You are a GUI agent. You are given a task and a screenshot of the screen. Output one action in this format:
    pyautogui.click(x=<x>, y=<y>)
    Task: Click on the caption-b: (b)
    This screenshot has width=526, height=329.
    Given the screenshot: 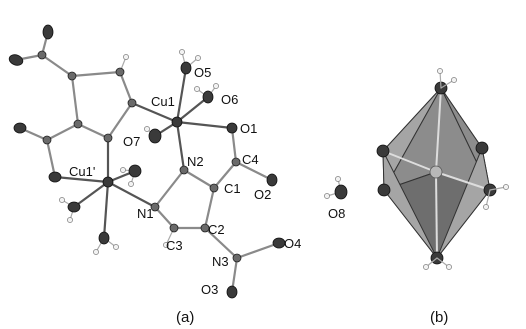 What is the action you would take?
    pyautogui.click(x=439, y=317)
    